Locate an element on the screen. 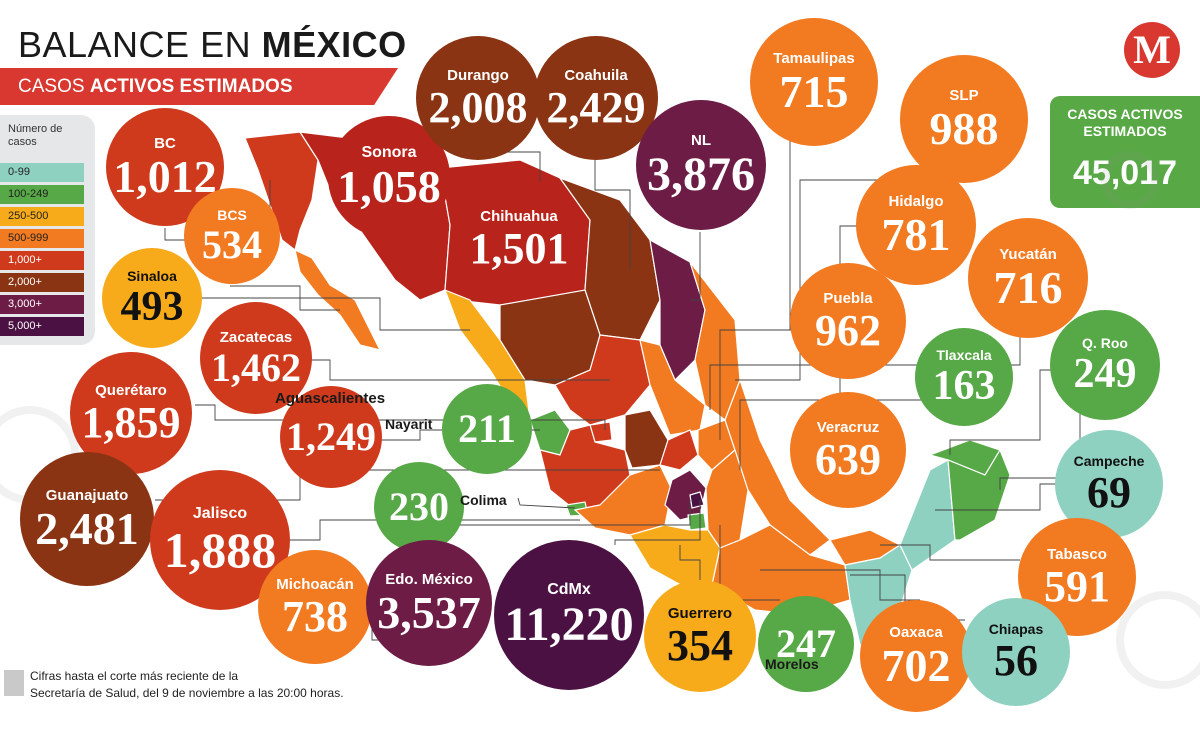 The height and width of the screenshot is (747, 1200). region-veracruz is located at coordinates (777, 467).